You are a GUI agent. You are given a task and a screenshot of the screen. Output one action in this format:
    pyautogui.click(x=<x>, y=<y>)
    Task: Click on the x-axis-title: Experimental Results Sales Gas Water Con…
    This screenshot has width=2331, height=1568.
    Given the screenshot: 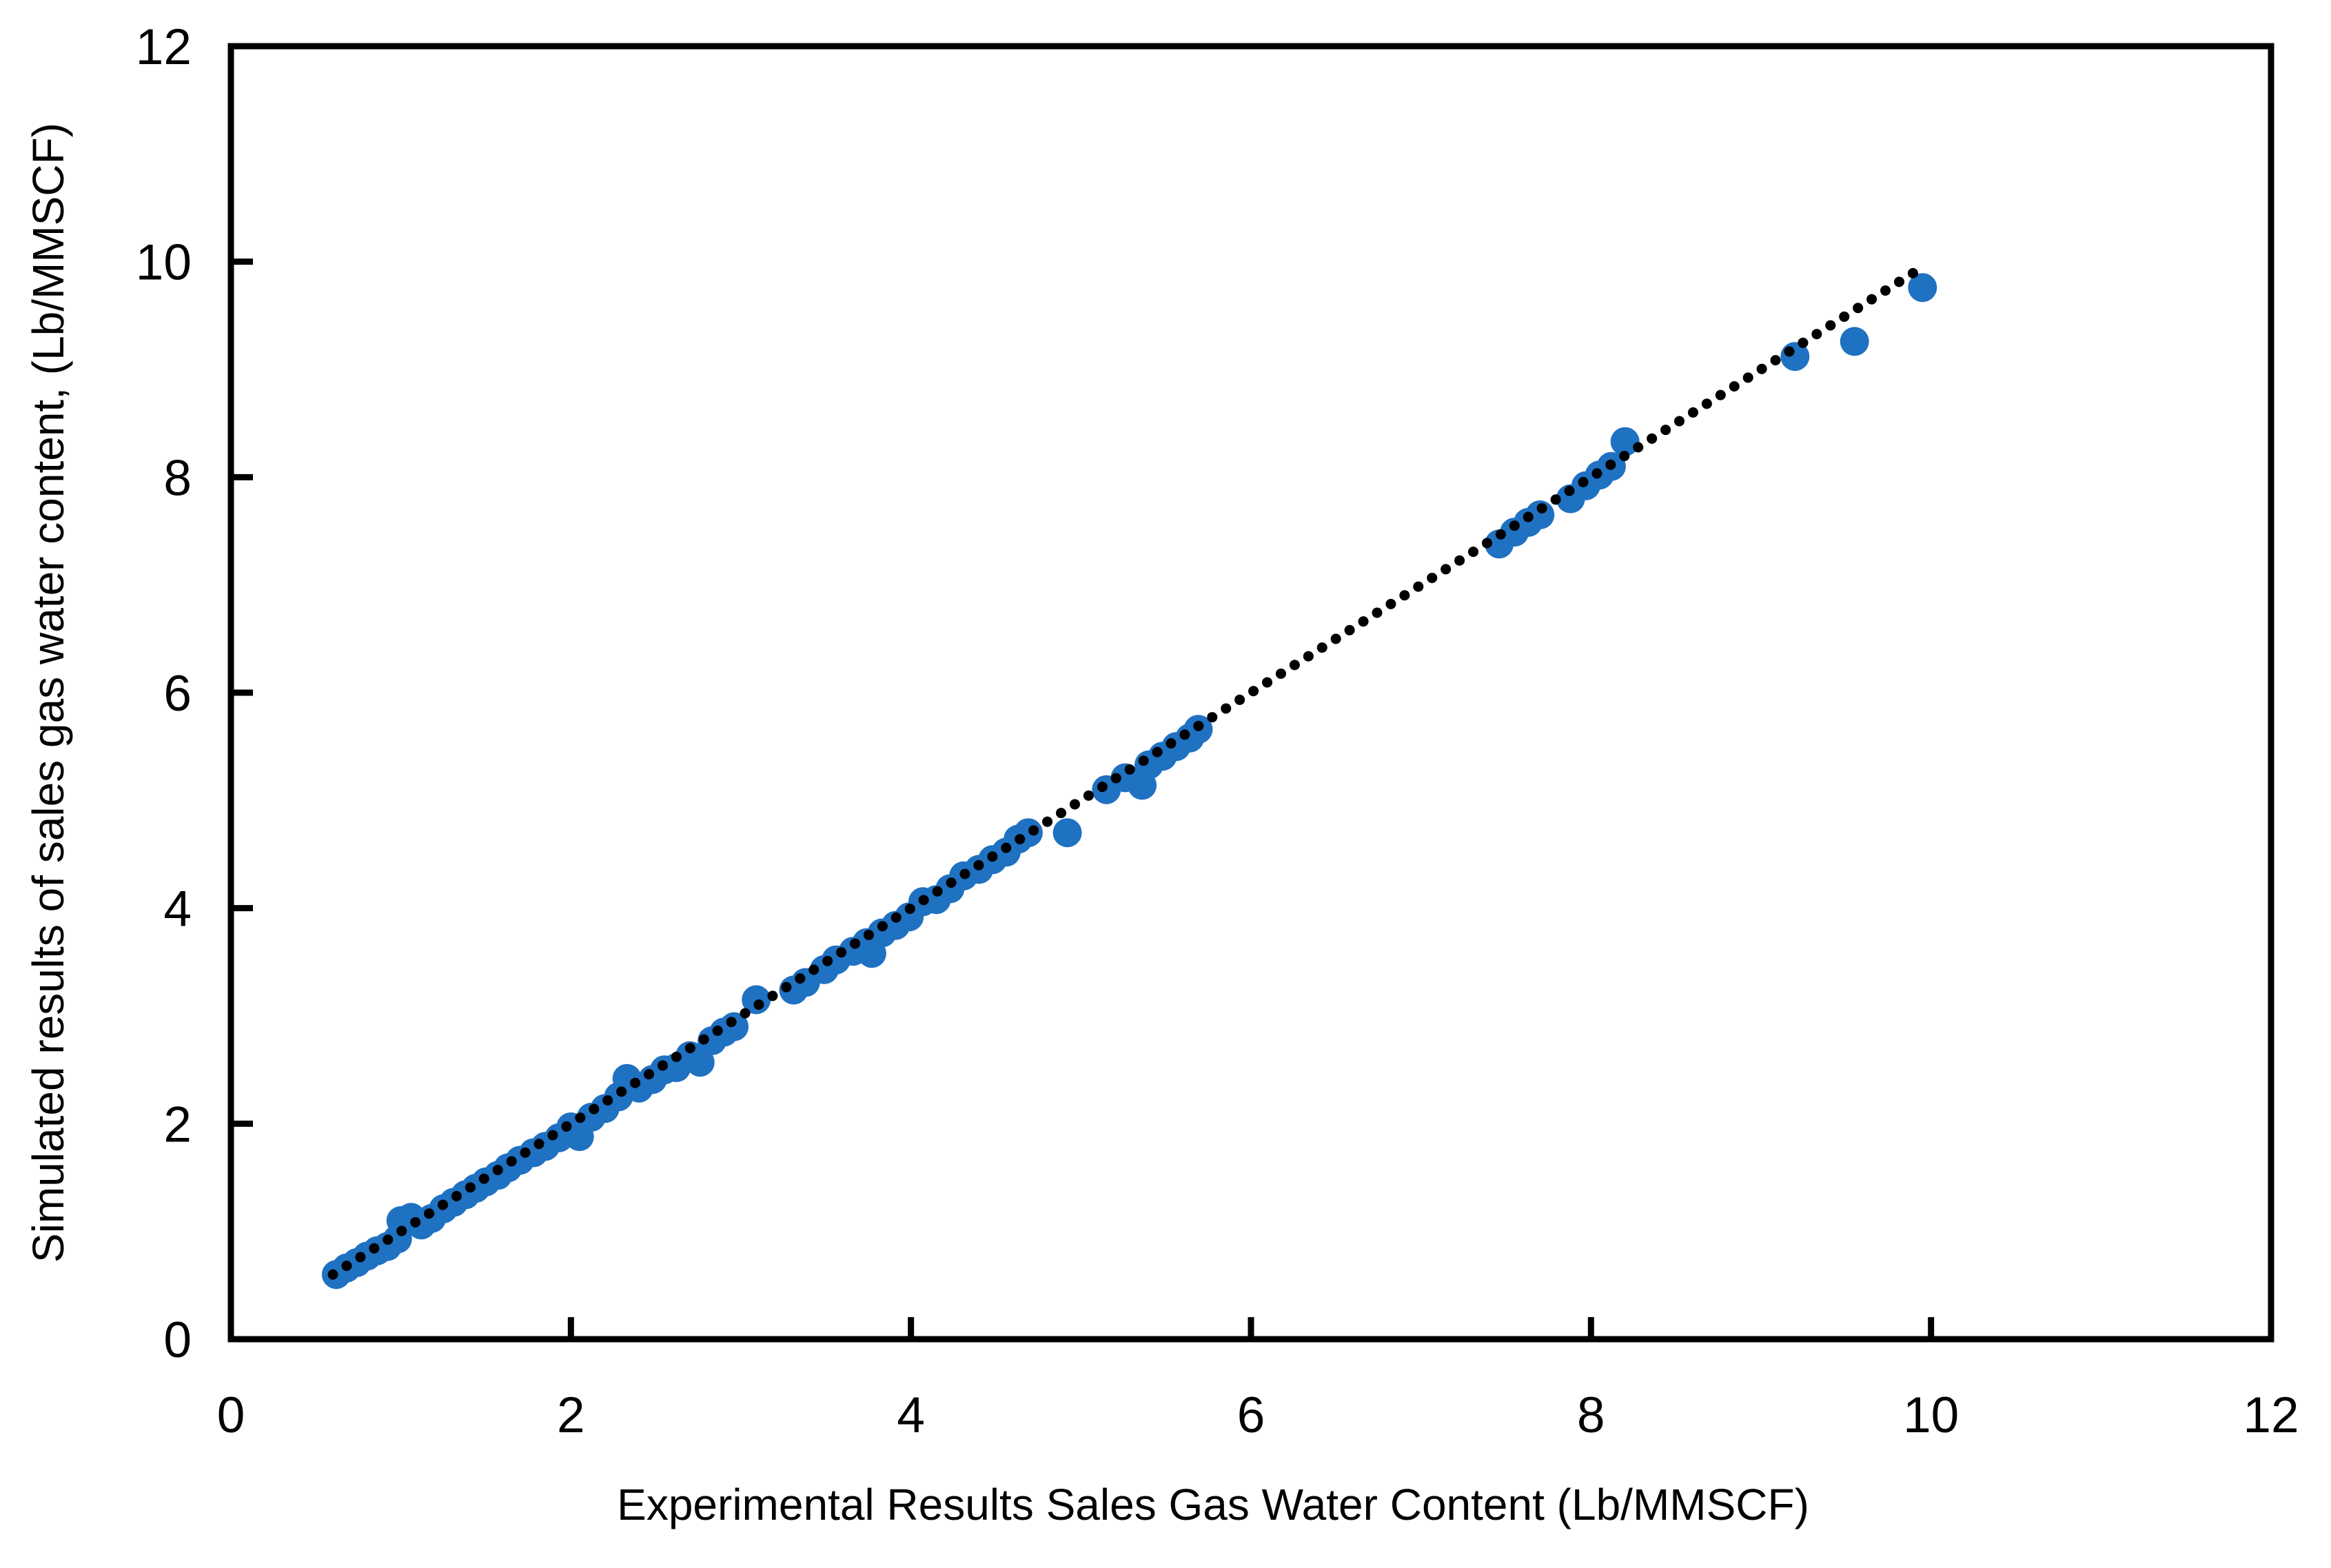 What is the action you would take?
    pyautogui.click(x=1213, y=1504)
    